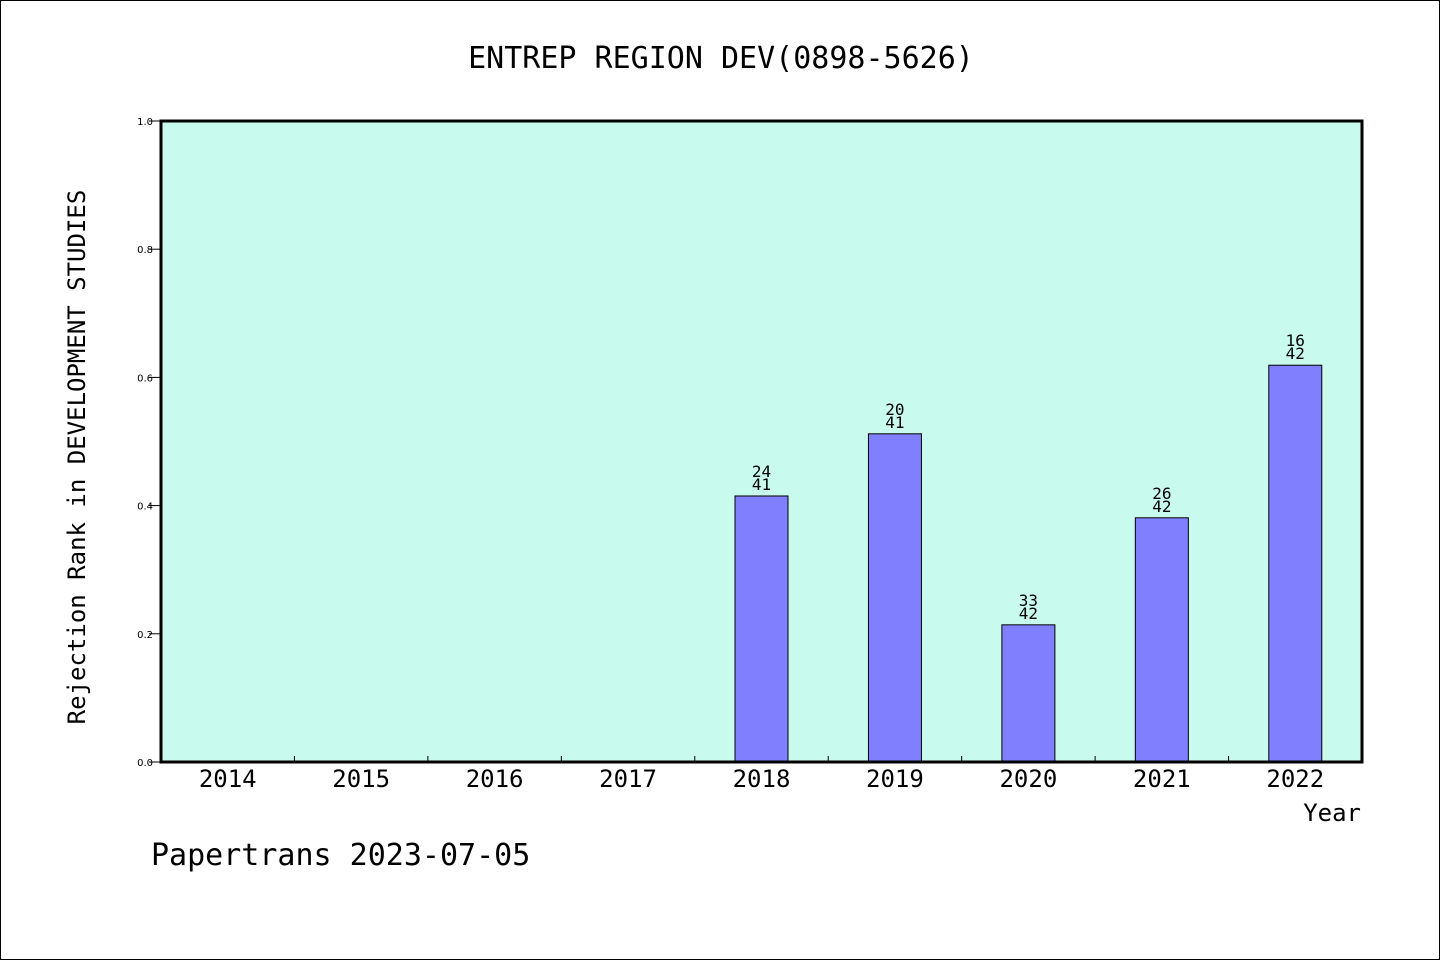  I want to click on x-tick-label: 2019, so click(895, 779).